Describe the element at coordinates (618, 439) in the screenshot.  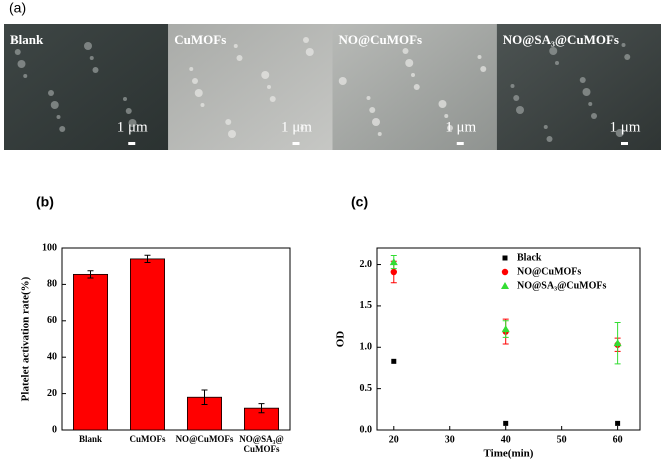
I see `x-tick-label: 60` at that location.